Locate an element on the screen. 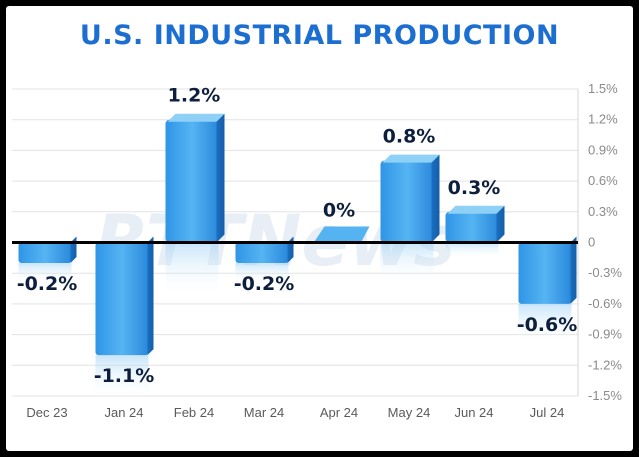 This screenshot has height=457, width=639. x-tick-label: Feb 24 is located at coordinates (194, 412).